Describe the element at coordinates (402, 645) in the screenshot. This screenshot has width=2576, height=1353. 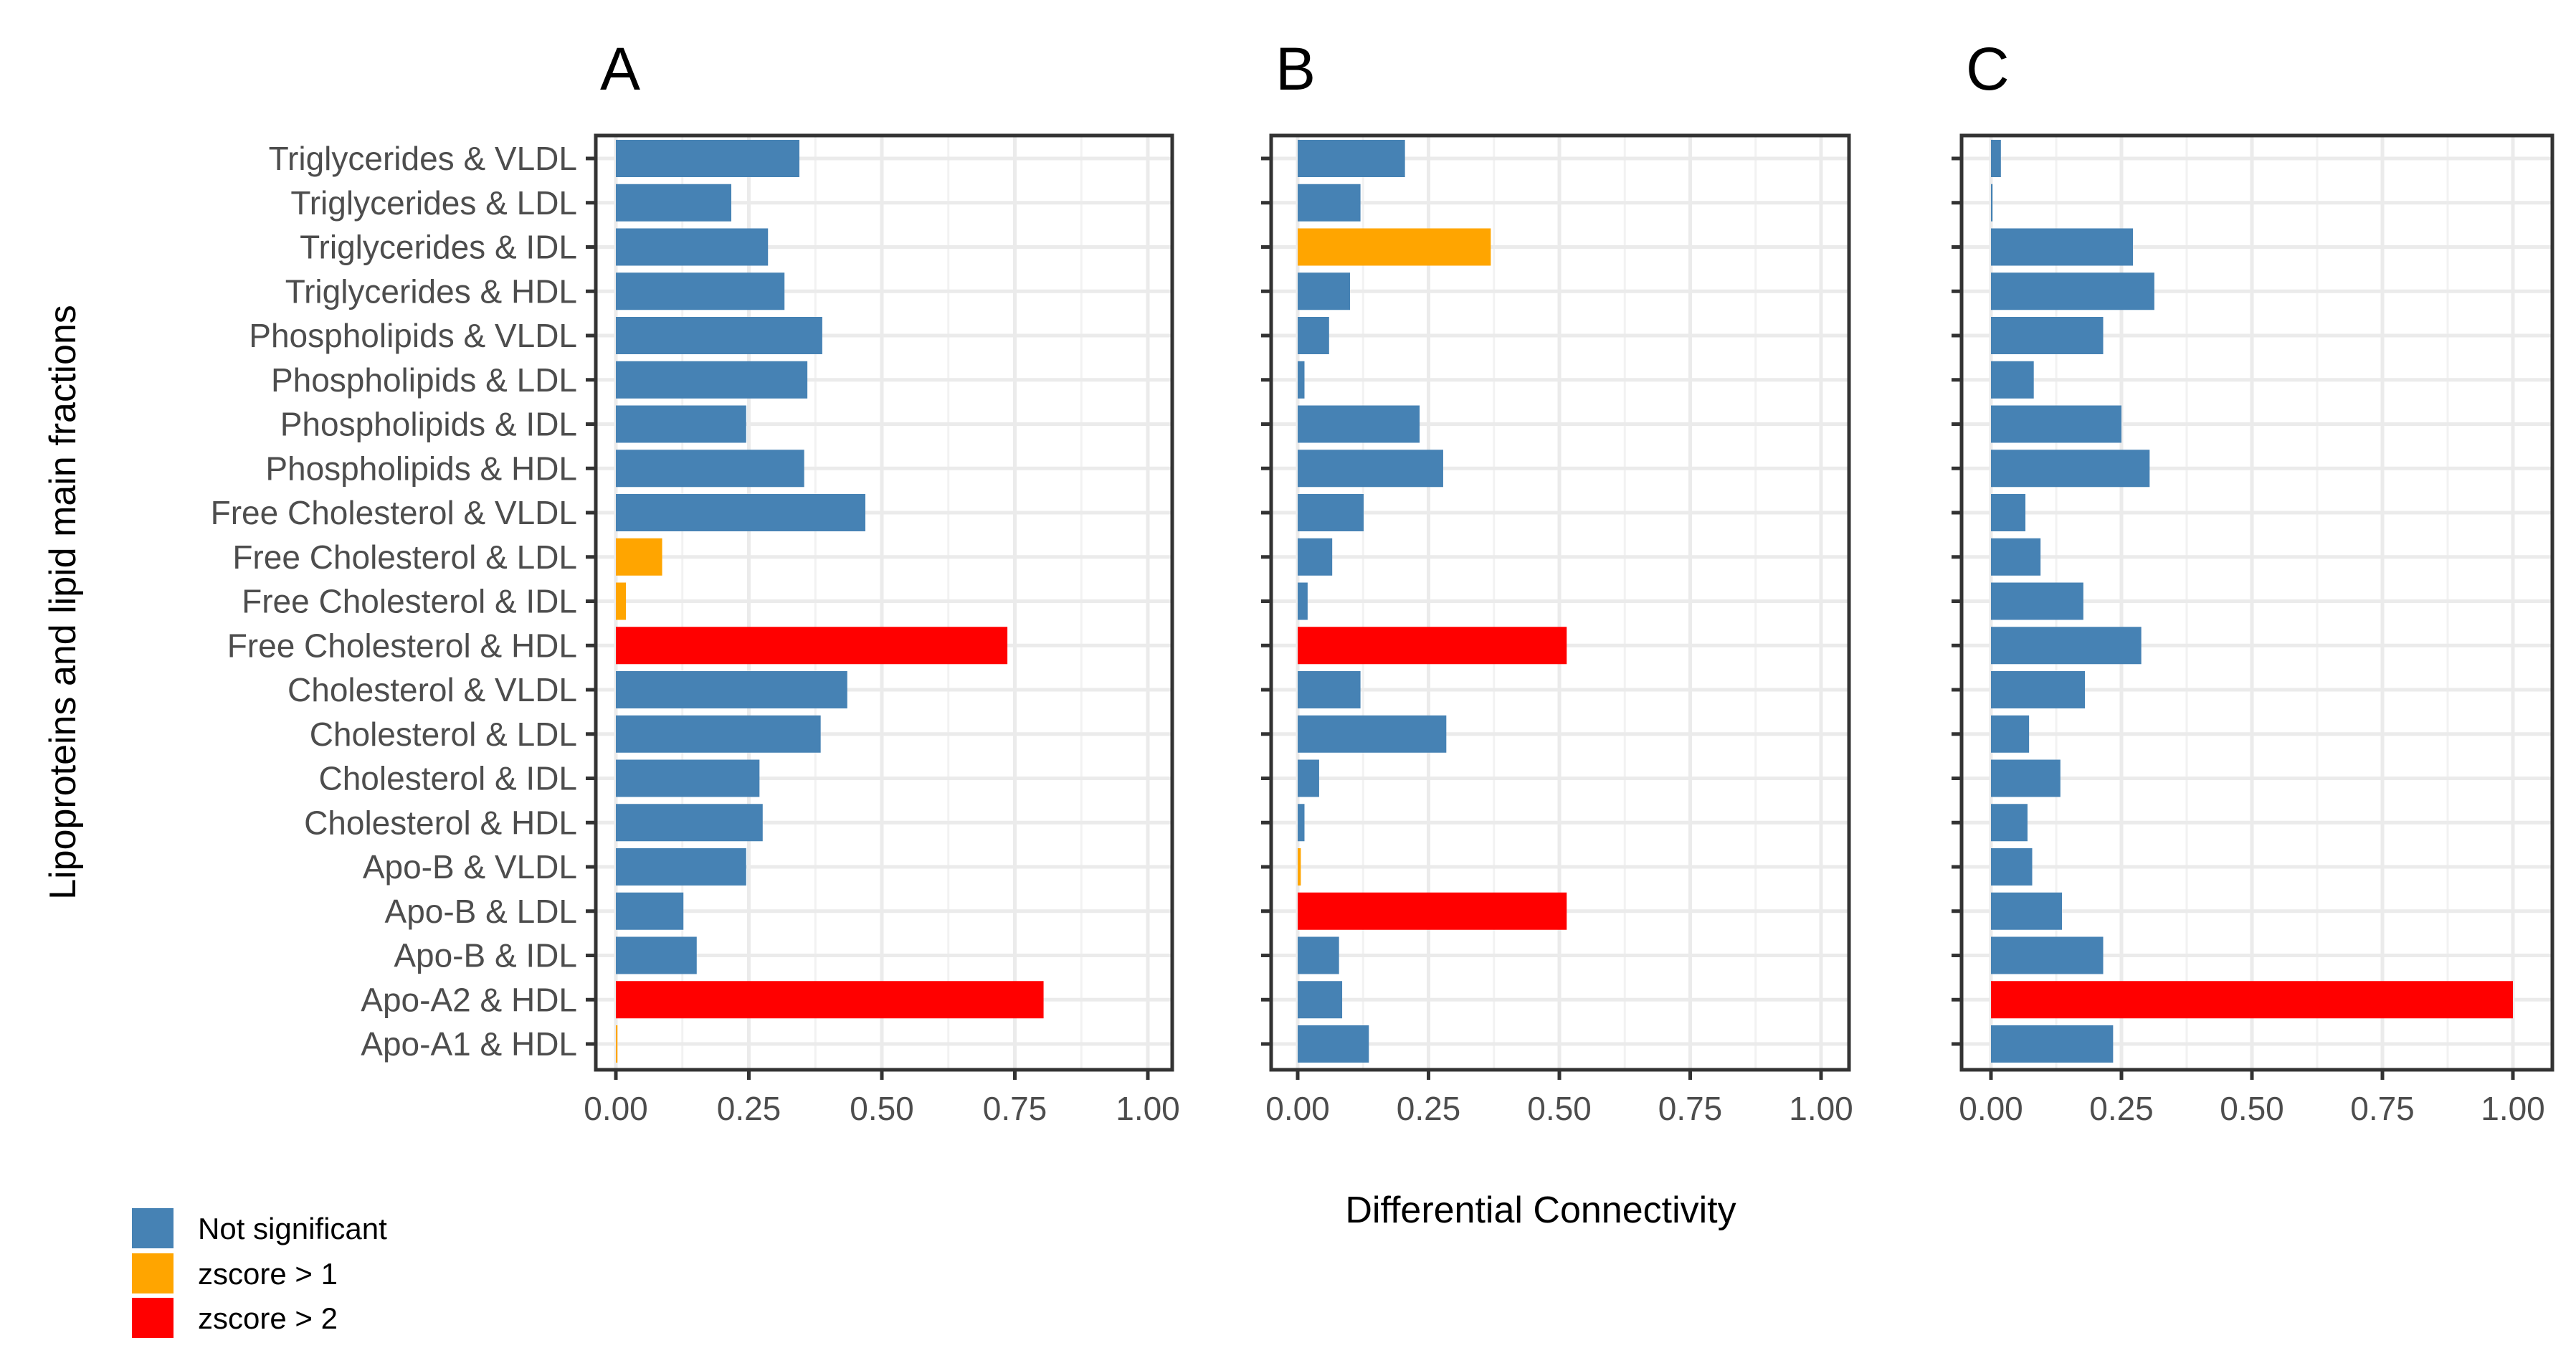
I see `category-label: Free Cholesterol & HDL` at that location.